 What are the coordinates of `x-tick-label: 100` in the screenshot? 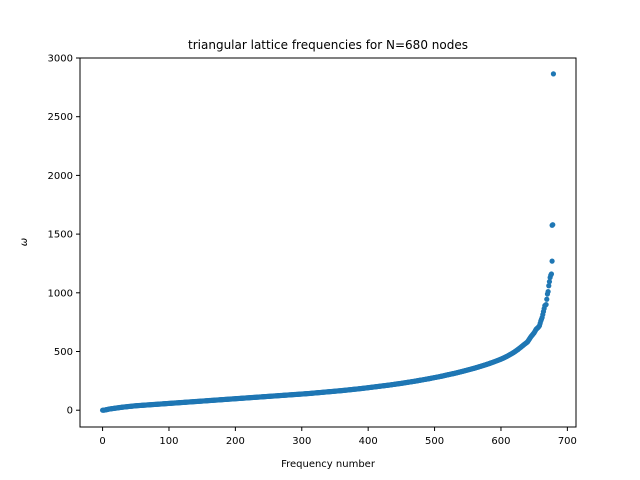 It's located at (168, 441).